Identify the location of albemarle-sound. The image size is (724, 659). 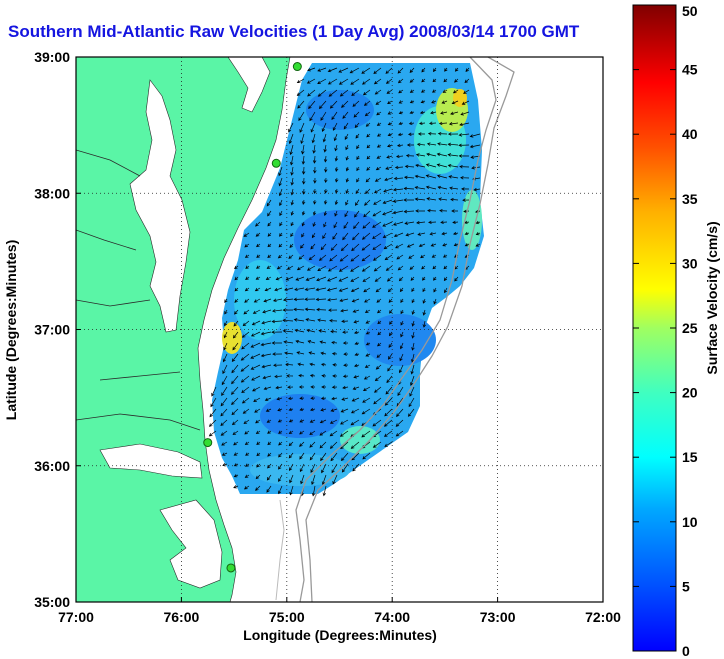
(151, 461).